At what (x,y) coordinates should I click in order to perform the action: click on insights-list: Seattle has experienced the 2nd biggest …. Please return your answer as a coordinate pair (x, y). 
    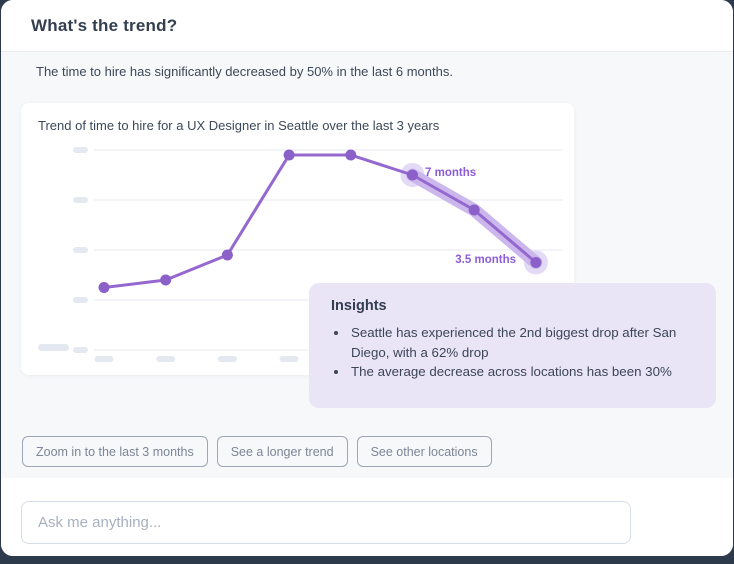
    Looking at the image, I should click on (513, 352).